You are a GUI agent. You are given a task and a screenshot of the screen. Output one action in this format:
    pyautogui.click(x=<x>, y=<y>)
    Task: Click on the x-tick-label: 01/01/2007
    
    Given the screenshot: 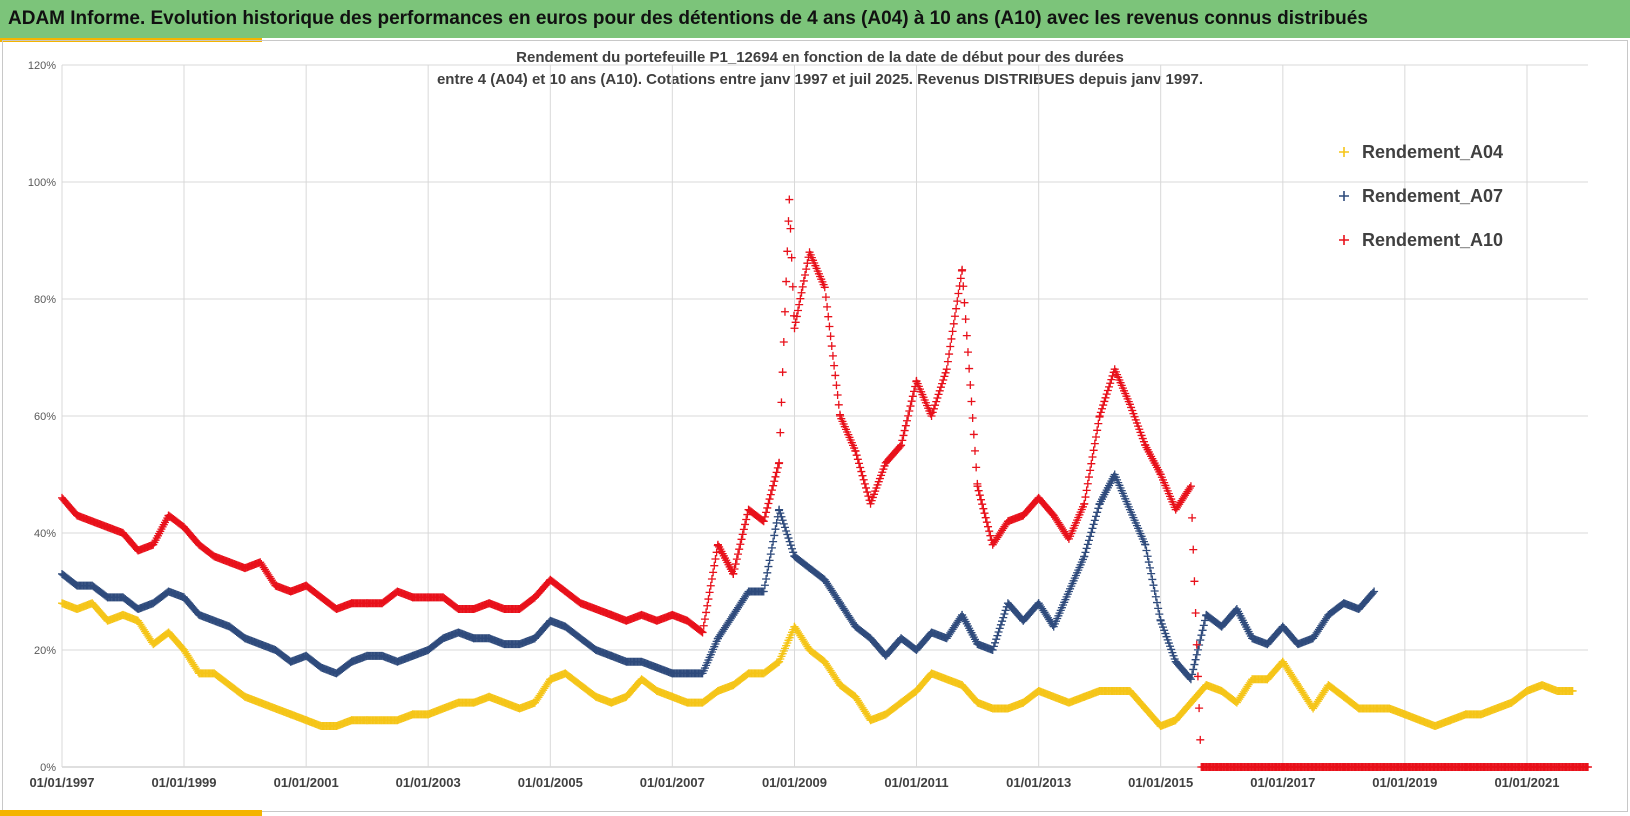 What is the action you would take?
    pyautogui.click(x=672, y=782)
    